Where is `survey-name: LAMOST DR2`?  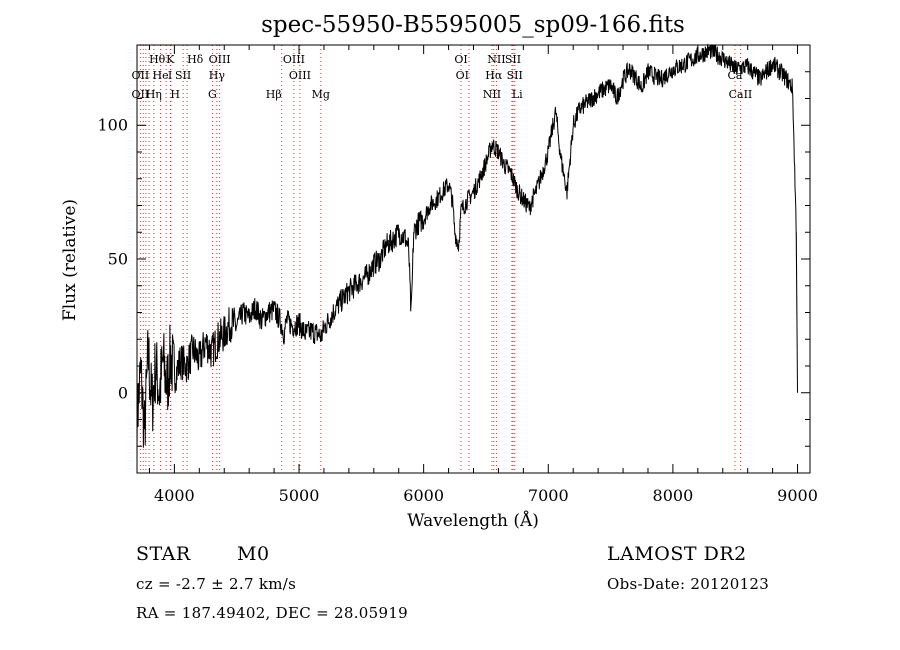
survey-name: LAMOST DR2 is located at coordinates (677, 554).